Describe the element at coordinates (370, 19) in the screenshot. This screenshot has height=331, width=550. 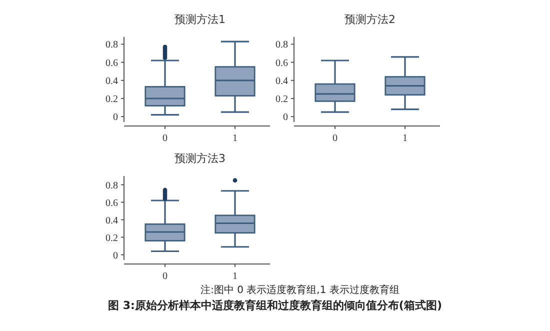
I see `chart-title: 预测方法2` at that location.